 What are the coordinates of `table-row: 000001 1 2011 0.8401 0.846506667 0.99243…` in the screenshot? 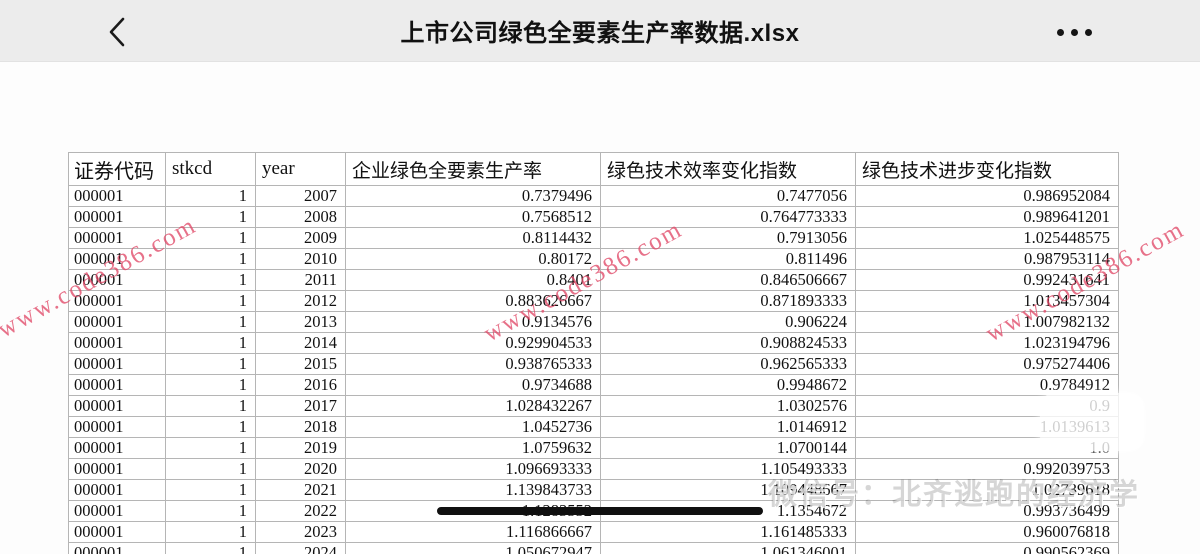 It's located at (593, 280).